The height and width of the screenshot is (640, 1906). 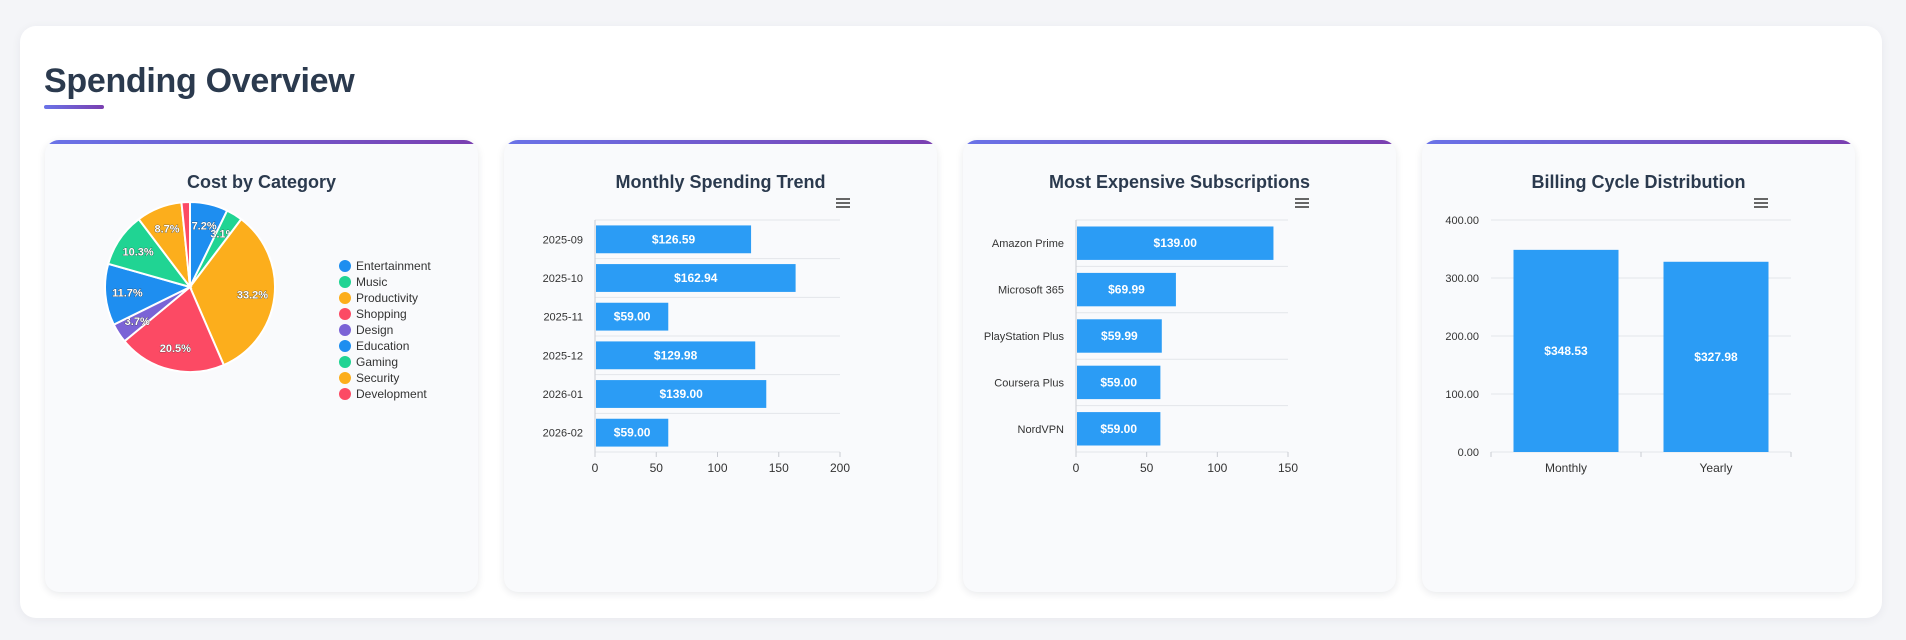 I want to click on pie-slice-education, so click(x=148, y=294).